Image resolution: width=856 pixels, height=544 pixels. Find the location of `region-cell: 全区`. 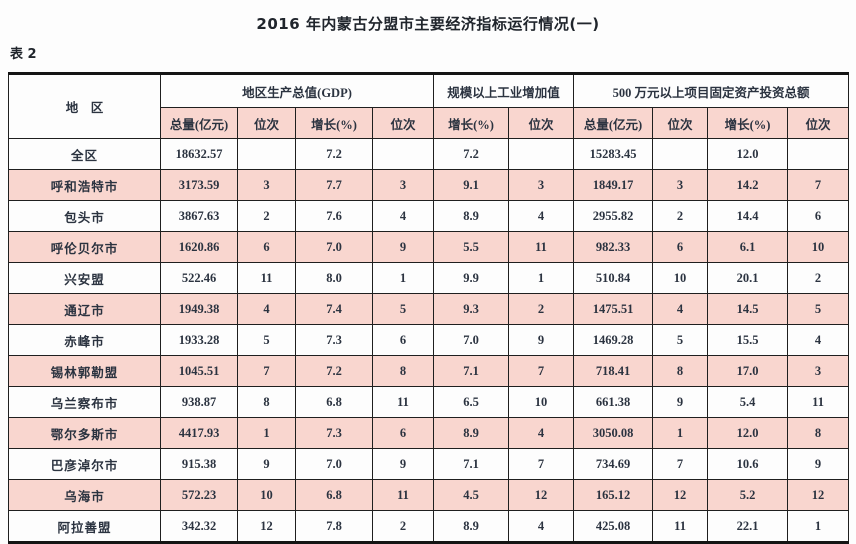

region-cell: 全区 is located at coordinates (84, 154).